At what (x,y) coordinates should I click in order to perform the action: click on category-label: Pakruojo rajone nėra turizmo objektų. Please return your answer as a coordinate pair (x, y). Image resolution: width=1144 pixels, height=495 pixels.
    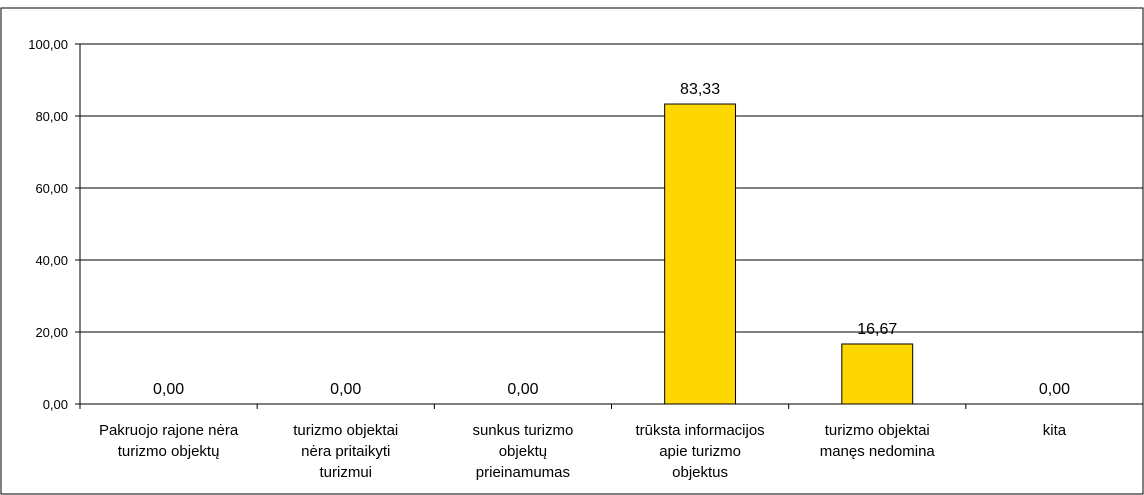
    Looking at the image, I should click on (169, 441).